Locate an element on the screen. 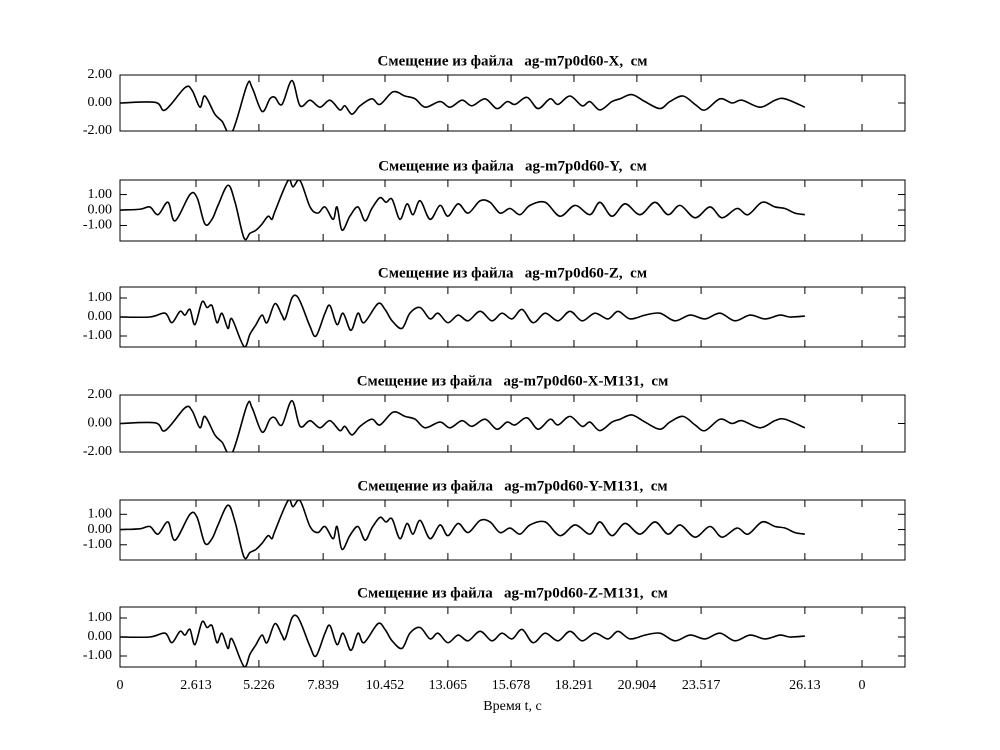 The height and width of the screenshot is (750, 1000). x-tick-label: 13.065 is located at coordinates (448, 685).